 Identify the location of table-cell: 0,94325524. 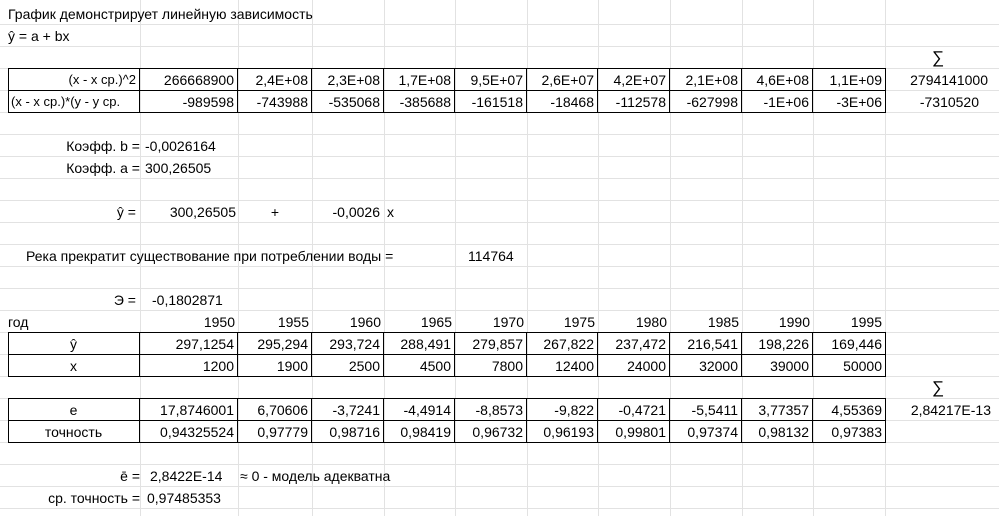
(189, 432).